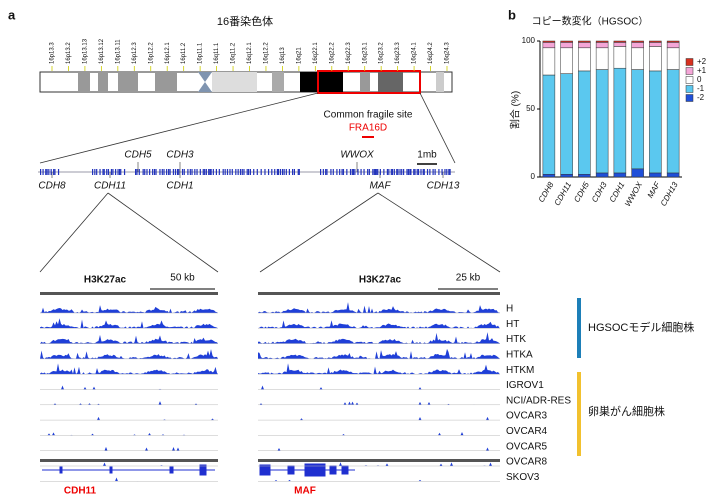 This screenshot has width=720, height=502. I want to click on cell-line-label: HTKM, so click(520, 370).